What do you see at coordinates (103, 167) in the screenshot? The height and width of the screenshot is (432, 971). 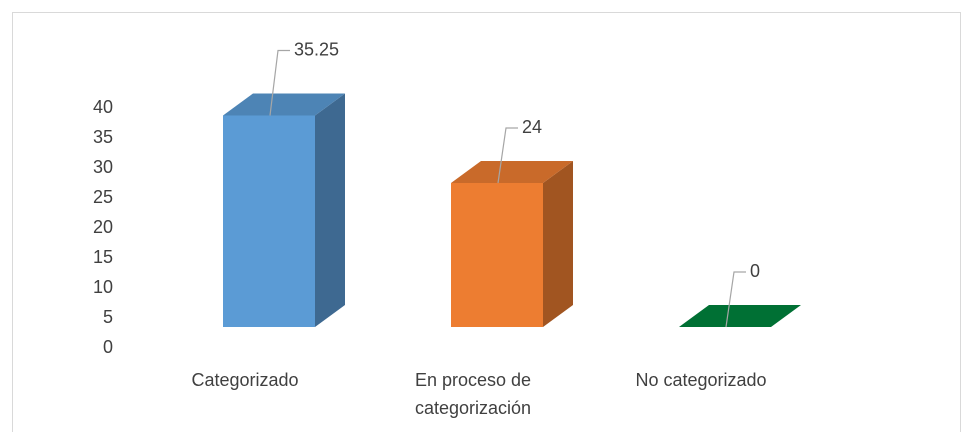 I see `y-tick-label: 30` at bounding box center [103, 167].